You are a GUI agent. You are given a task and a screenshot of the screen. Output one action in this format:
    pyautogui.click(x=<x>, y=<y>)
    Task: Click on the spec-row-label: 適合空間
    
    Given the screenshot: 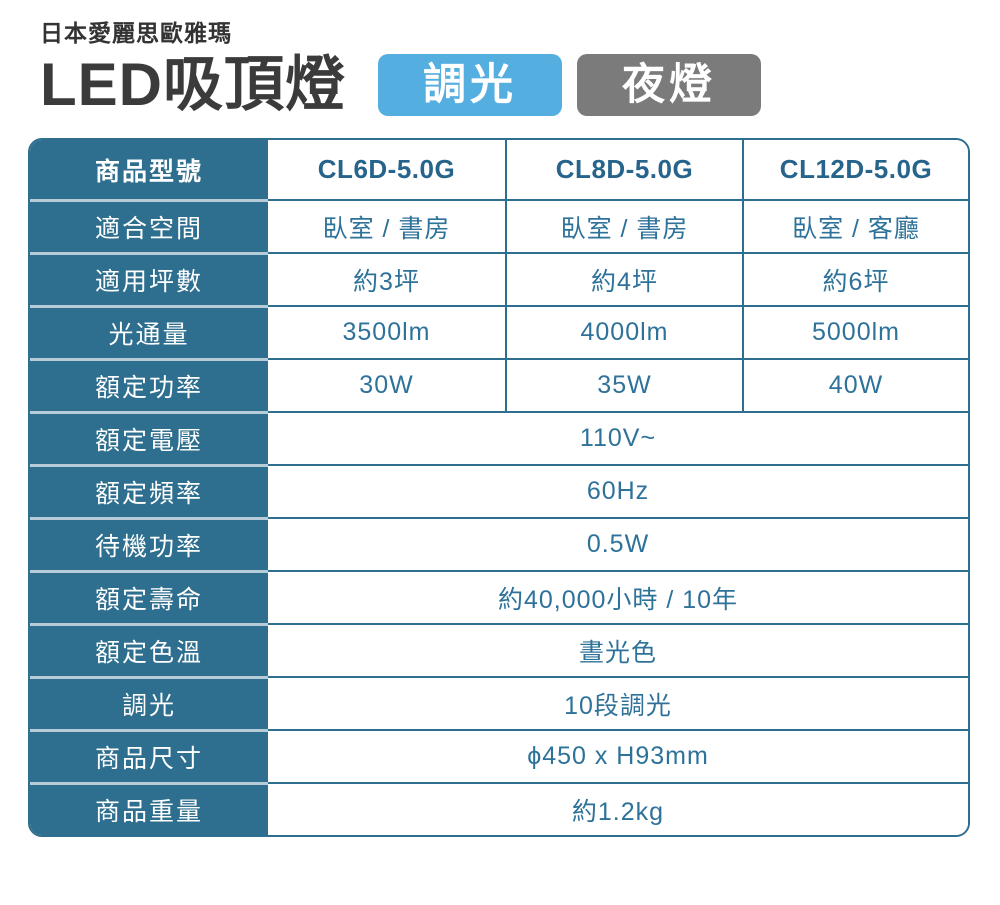 What is the action you would take?
    pyautogui.click(x=149, y=225)
    